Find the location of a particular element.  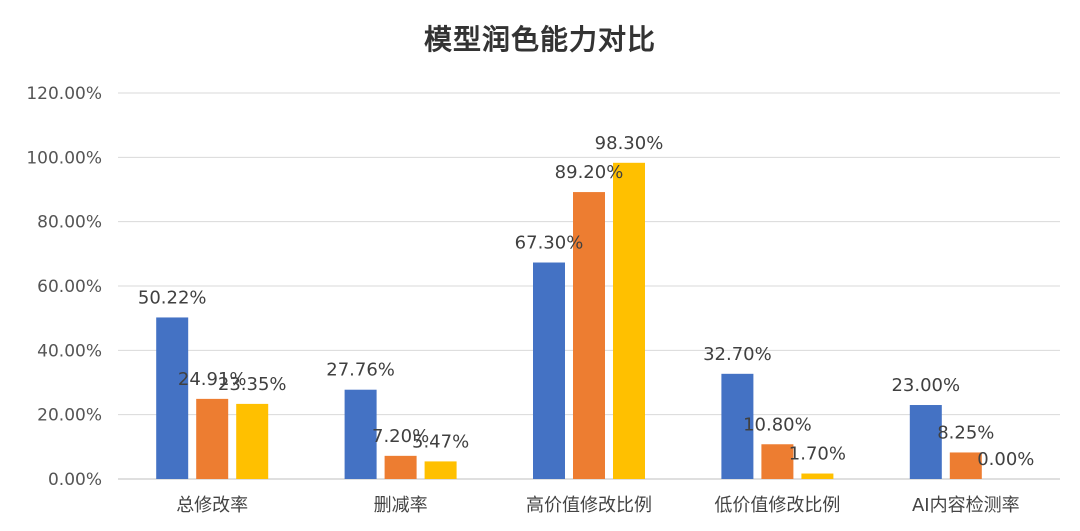

x-tick-label: 低价值修改比例 is located at coordinates (777, 505).